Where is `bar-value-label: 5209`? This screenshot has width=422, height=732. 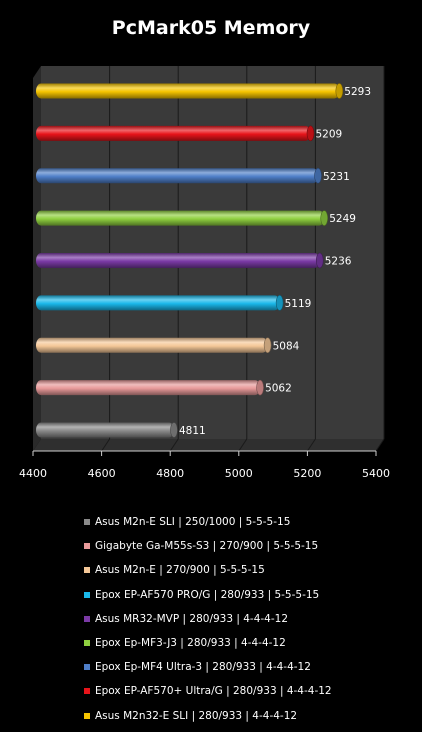 bar-value-label: 5209 is located at coordinates (328, 134).